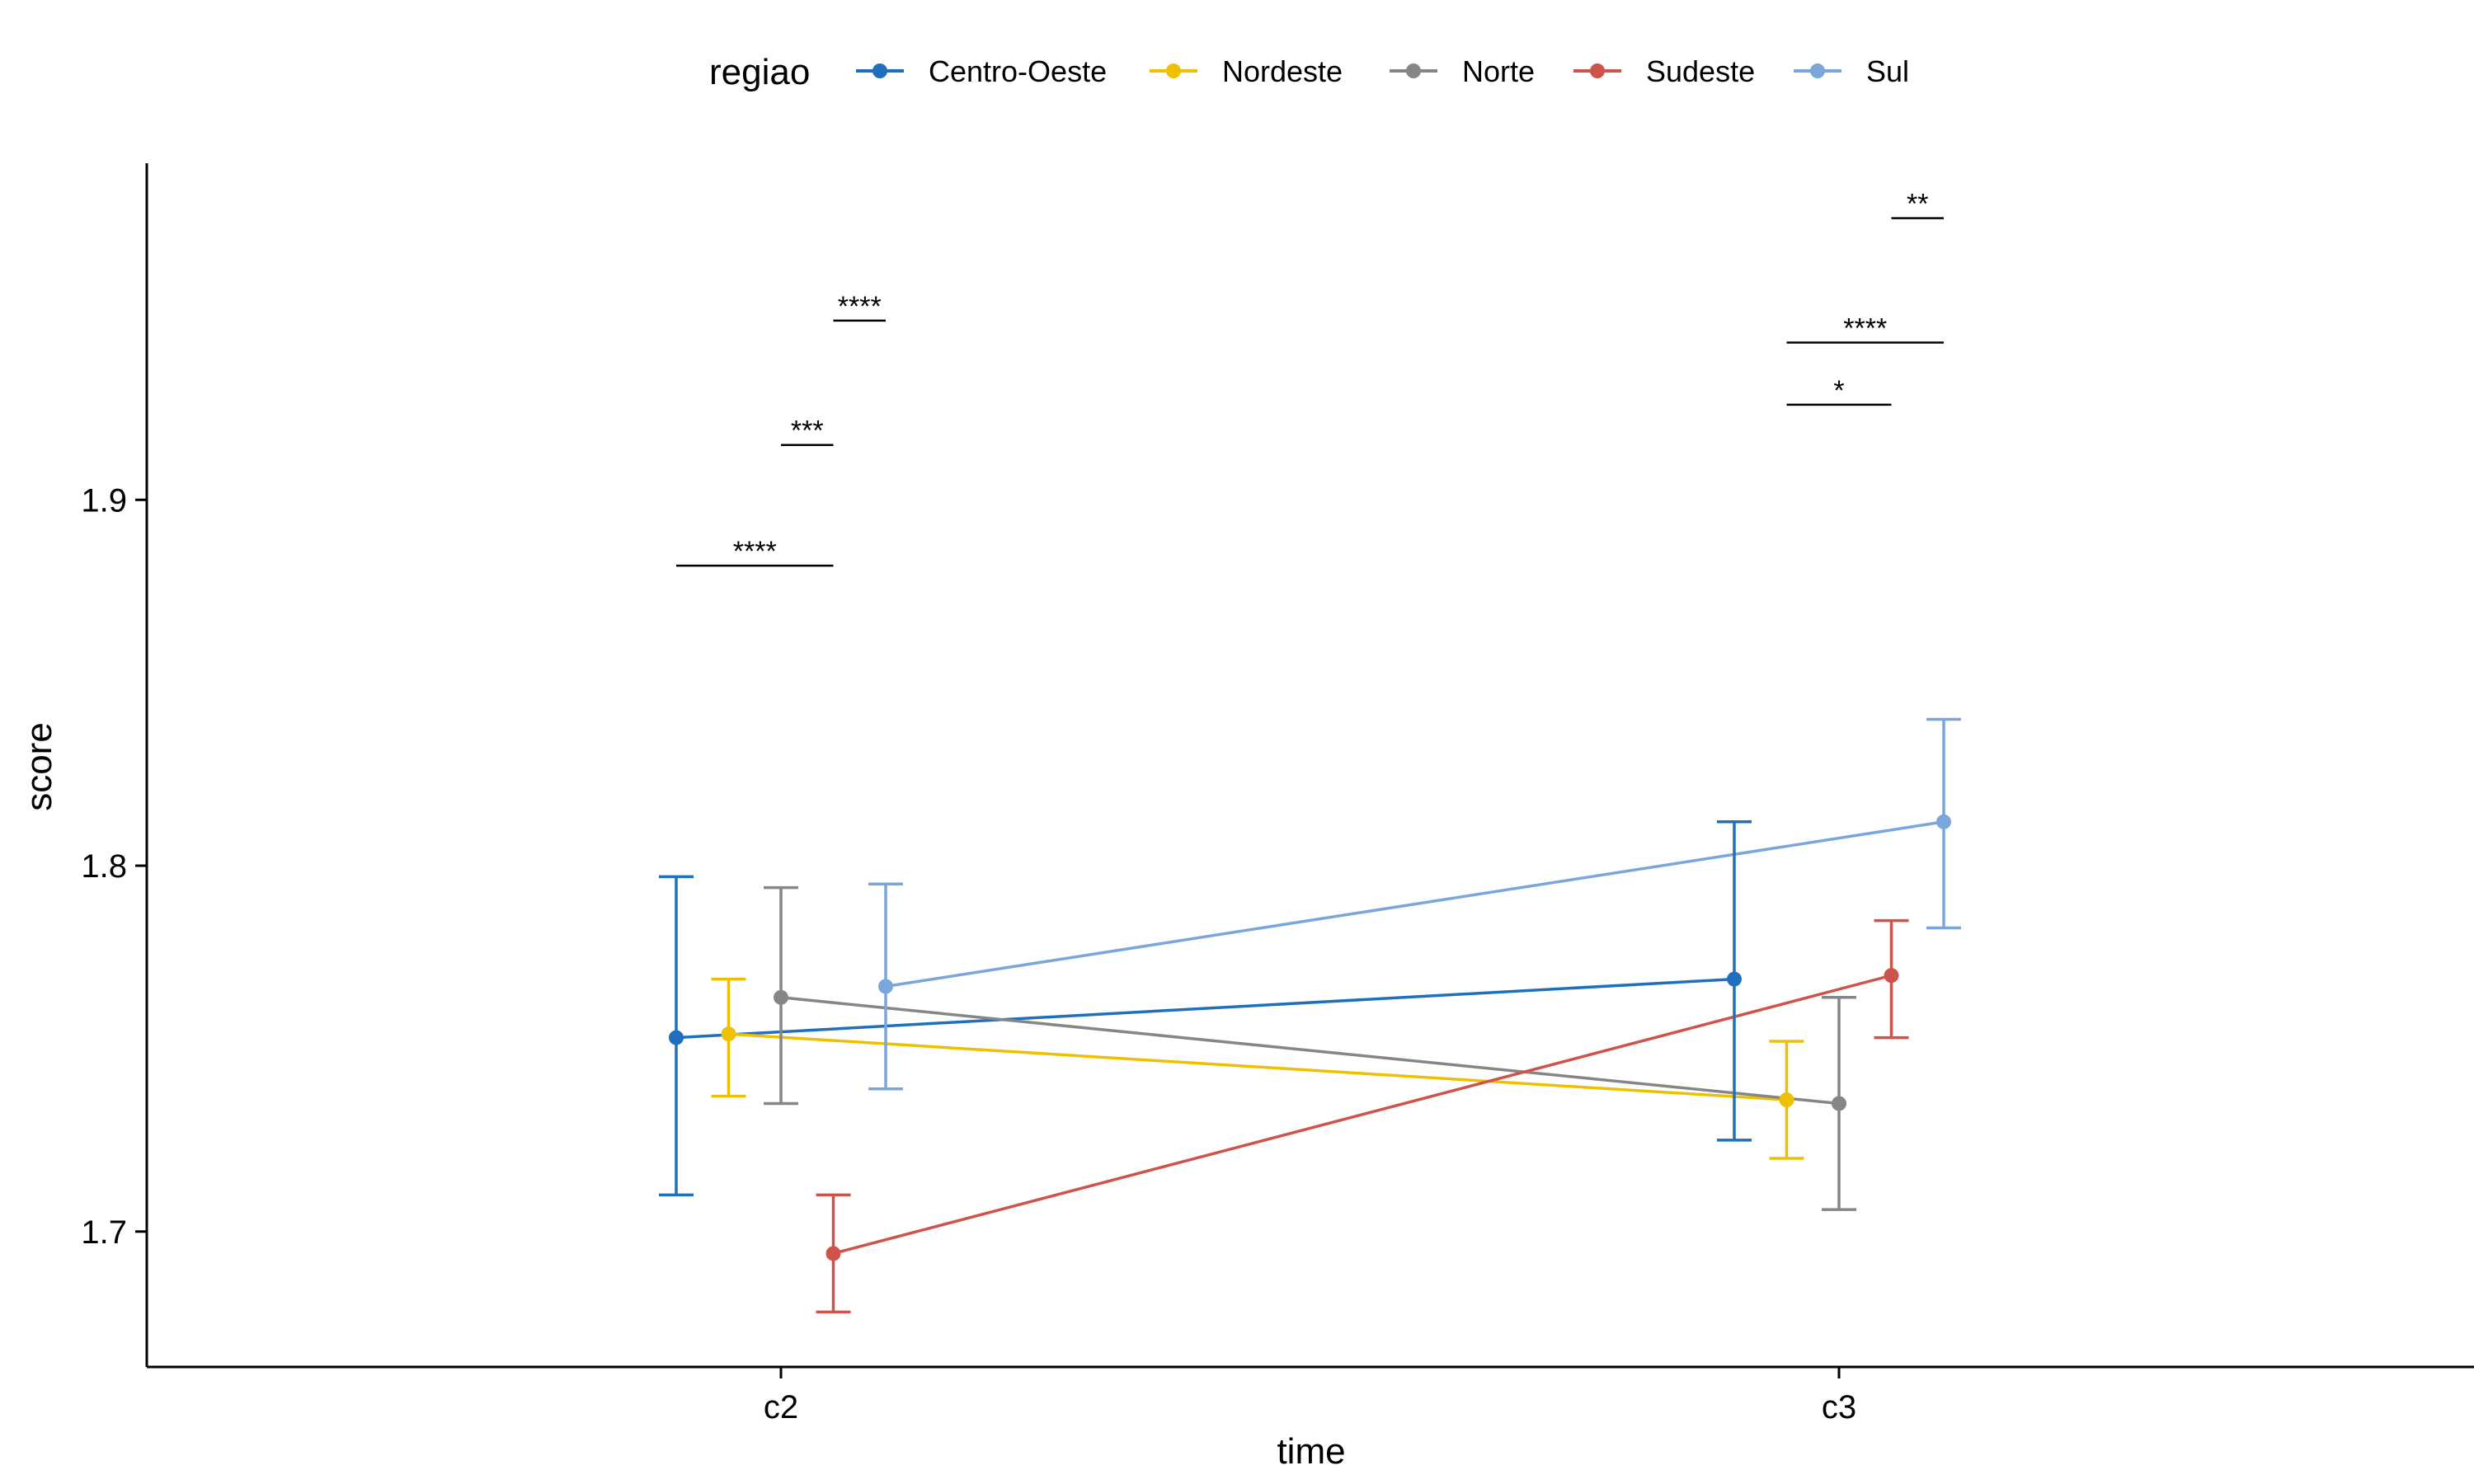 Image resolution: width=2474 pixels, height=1484 pixels. What do you see at coordinates (1311, 1452) in the screenshot?
I see `x-axis-title: time` at bounding box center [1311, 1452].